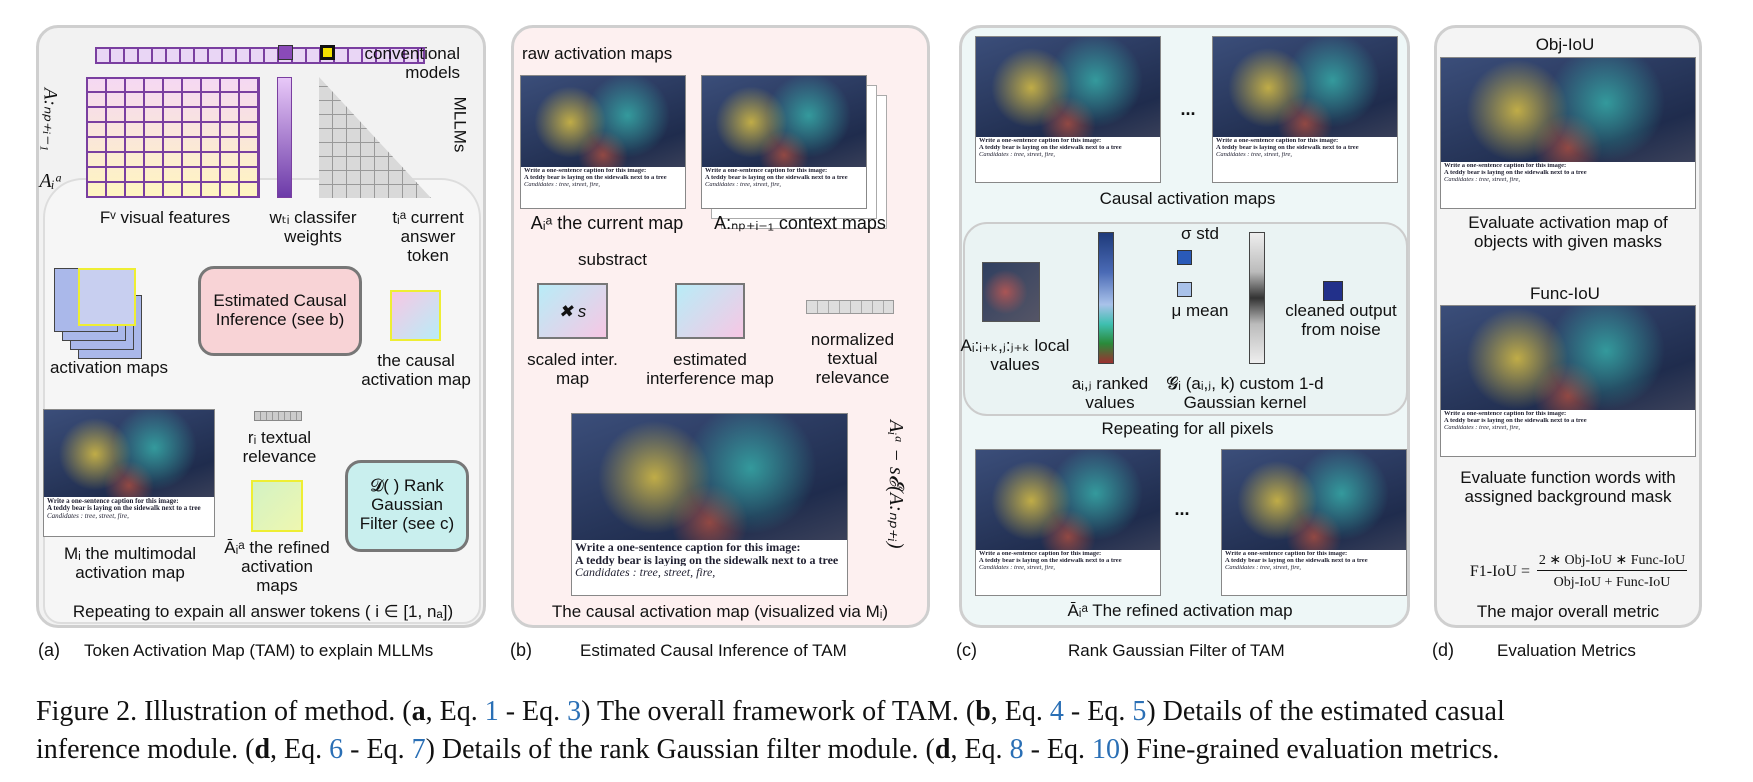 The width and height of the screenshot is (1753, 782). I want to click on normalized: normalized textual relevance, so click(852, 358).